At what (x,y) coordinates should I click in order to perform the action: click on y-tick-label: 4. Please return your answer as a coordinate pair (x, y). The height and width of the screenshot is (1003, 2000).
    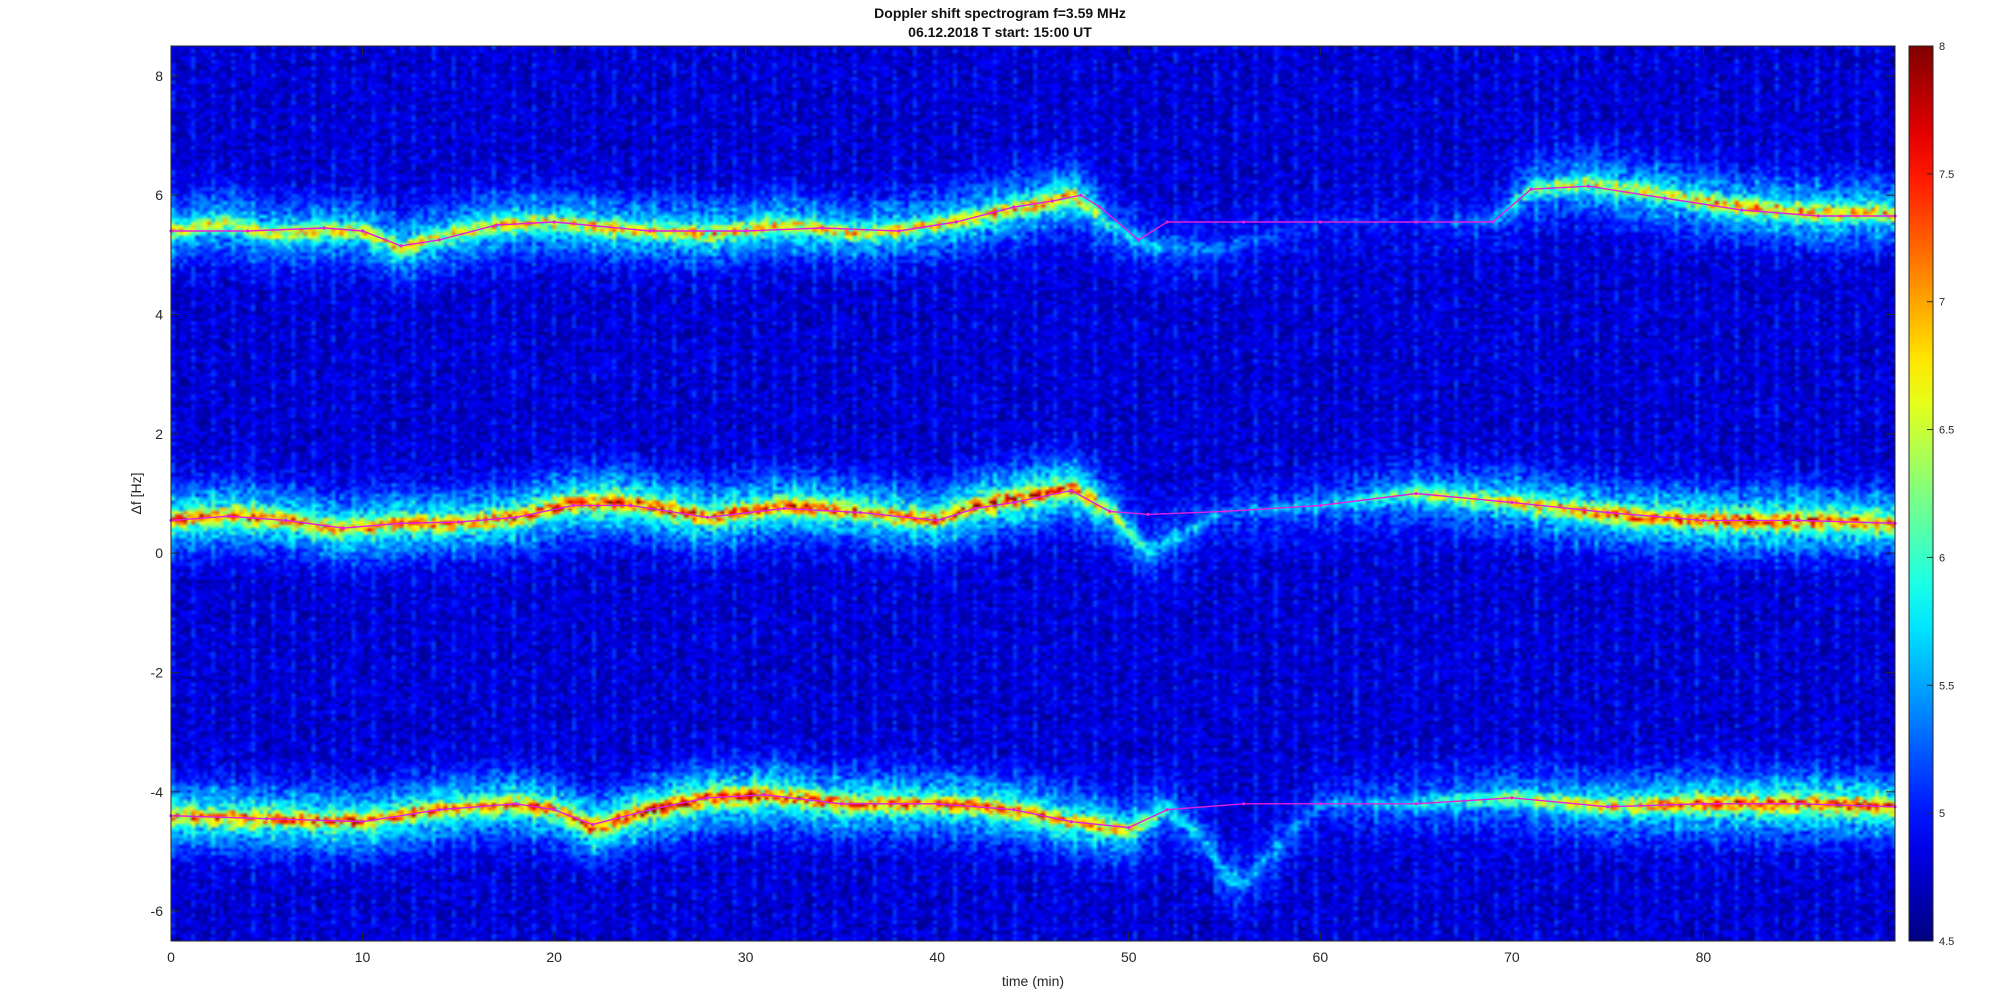
    Looking at the image, I should click on (159, 315).